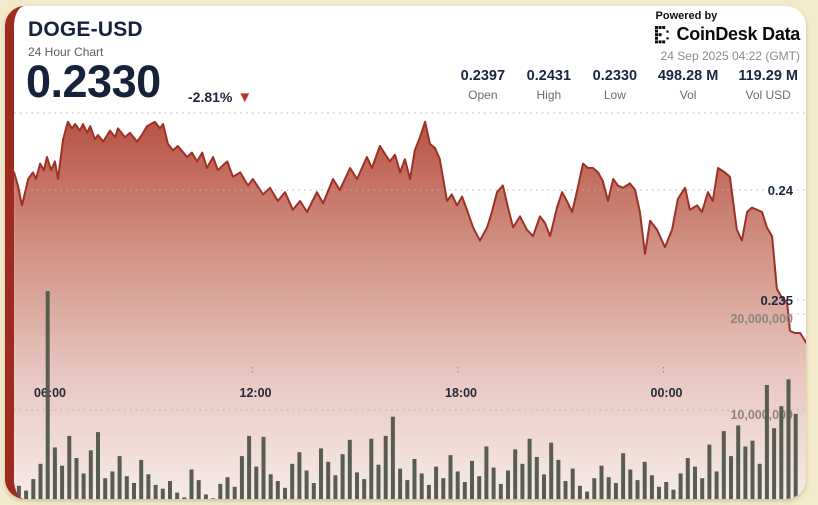 This screenshot has width=818, height=505. What do you see at coordinates (549, 85) in the screenshot?
I see `stat-high: 0.2431 High` at bounding box center [549, 85].